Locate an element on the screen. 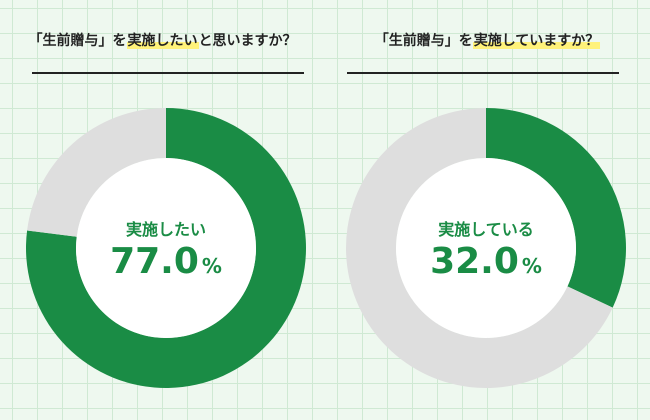  center-value-wrap: 77.0% is located at coordinates (166, 262).